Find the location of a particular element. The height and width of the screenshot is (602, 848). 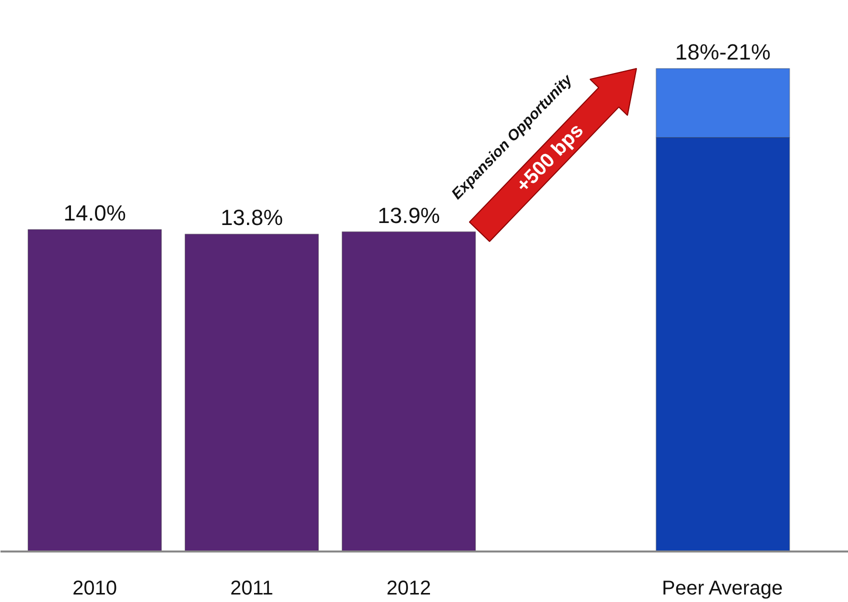

data-label: 14.0% is located at coordinates (95, 213).